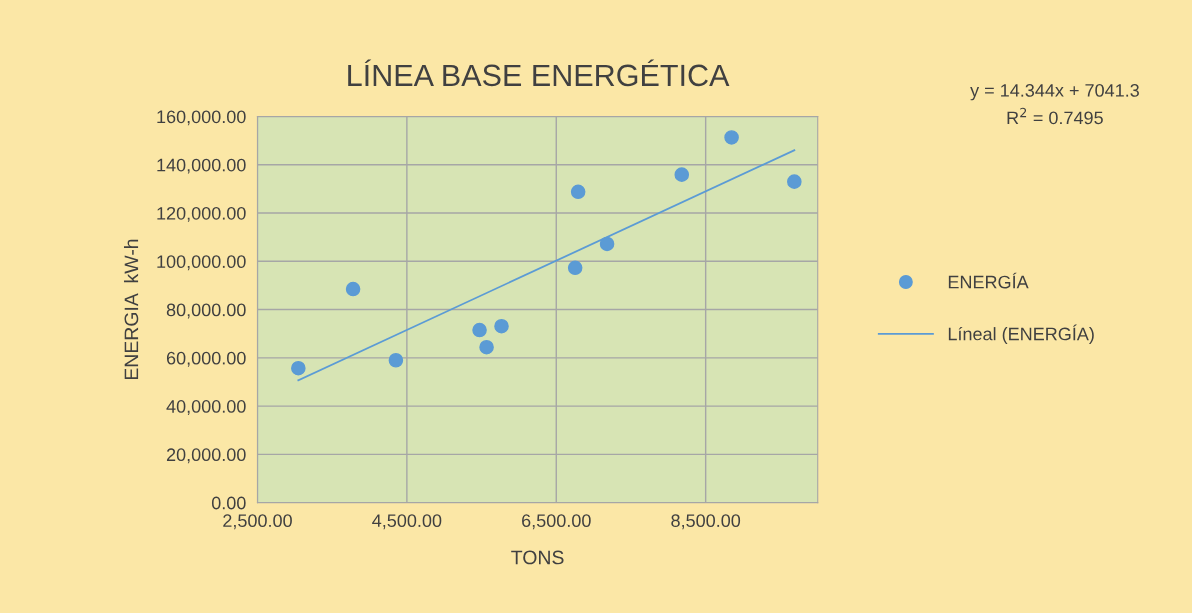  What do you see at coordinates (1055, 116) in the screenshot?
I see `text: R$^{2}$ = 0.7495` at bounding box center [1055, 116].